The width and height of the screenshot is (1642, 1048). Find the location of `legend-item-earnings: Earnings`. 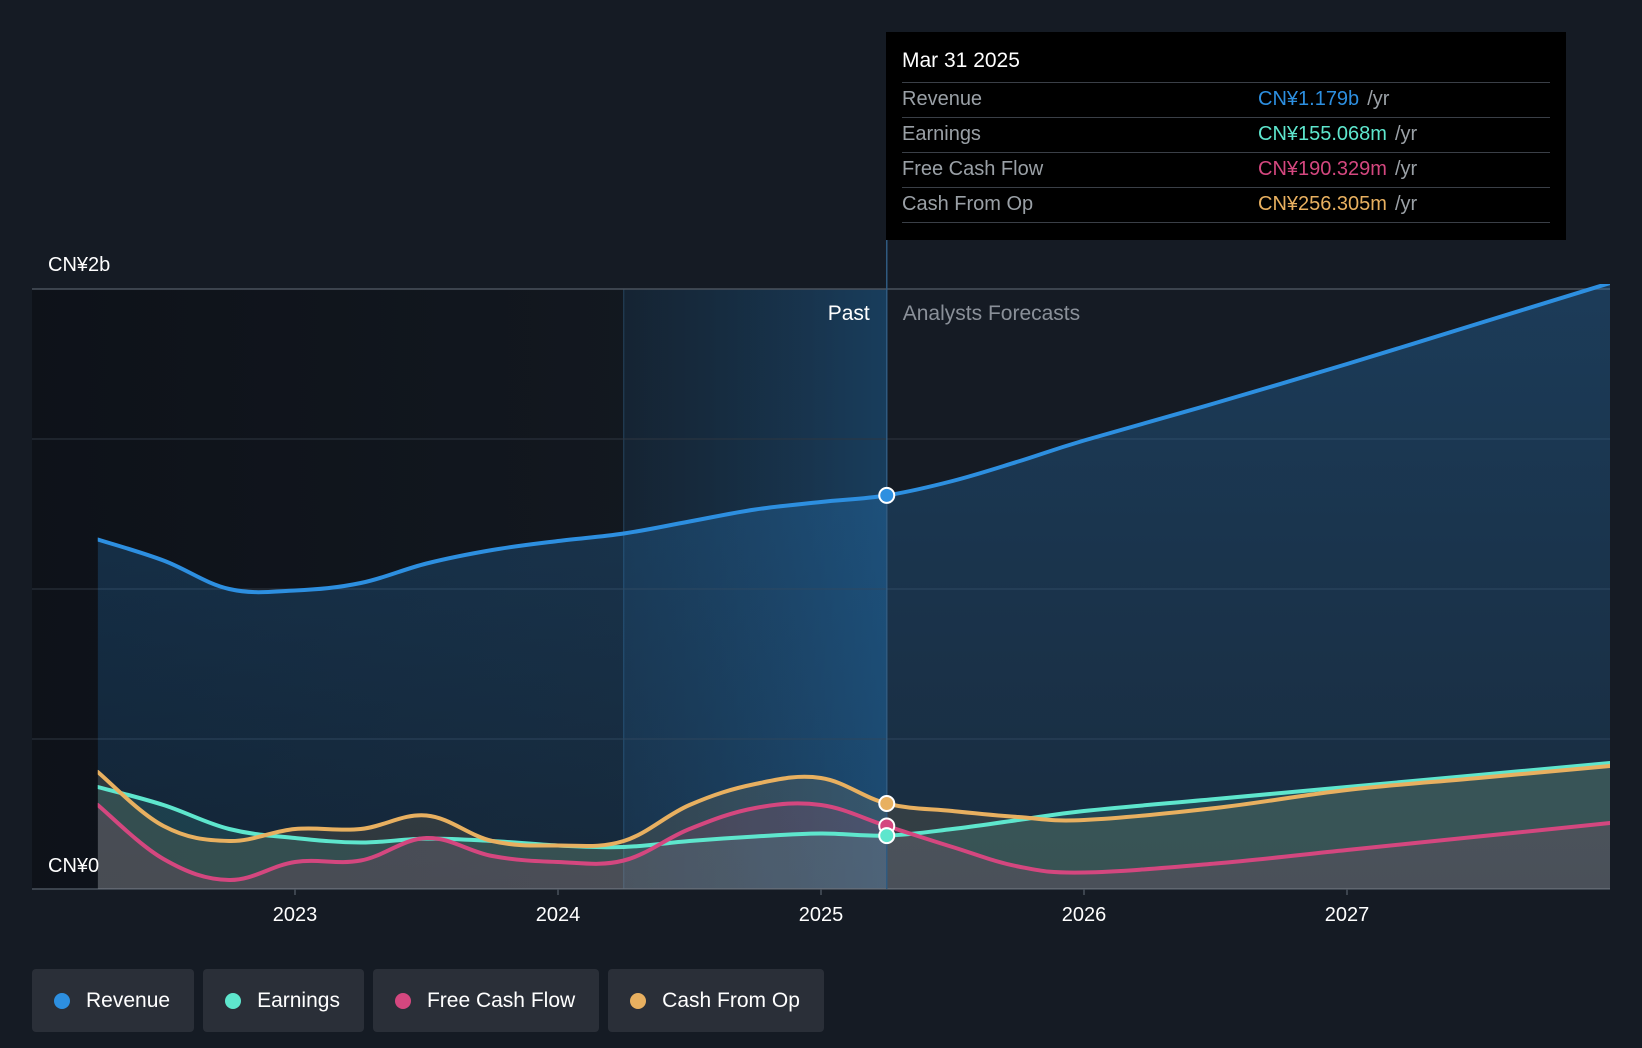

legend-item-earnings: Earnings is located at coordinates (283, 1000).